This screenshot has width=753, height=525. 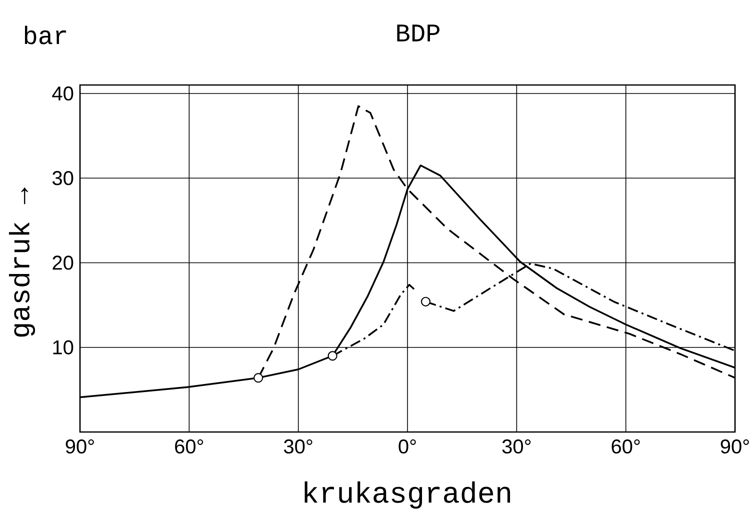 What do you see at coordinates (63, 263) in the screenshot?
I see `y-tick-label: 20` at bounding box center [63, 263].